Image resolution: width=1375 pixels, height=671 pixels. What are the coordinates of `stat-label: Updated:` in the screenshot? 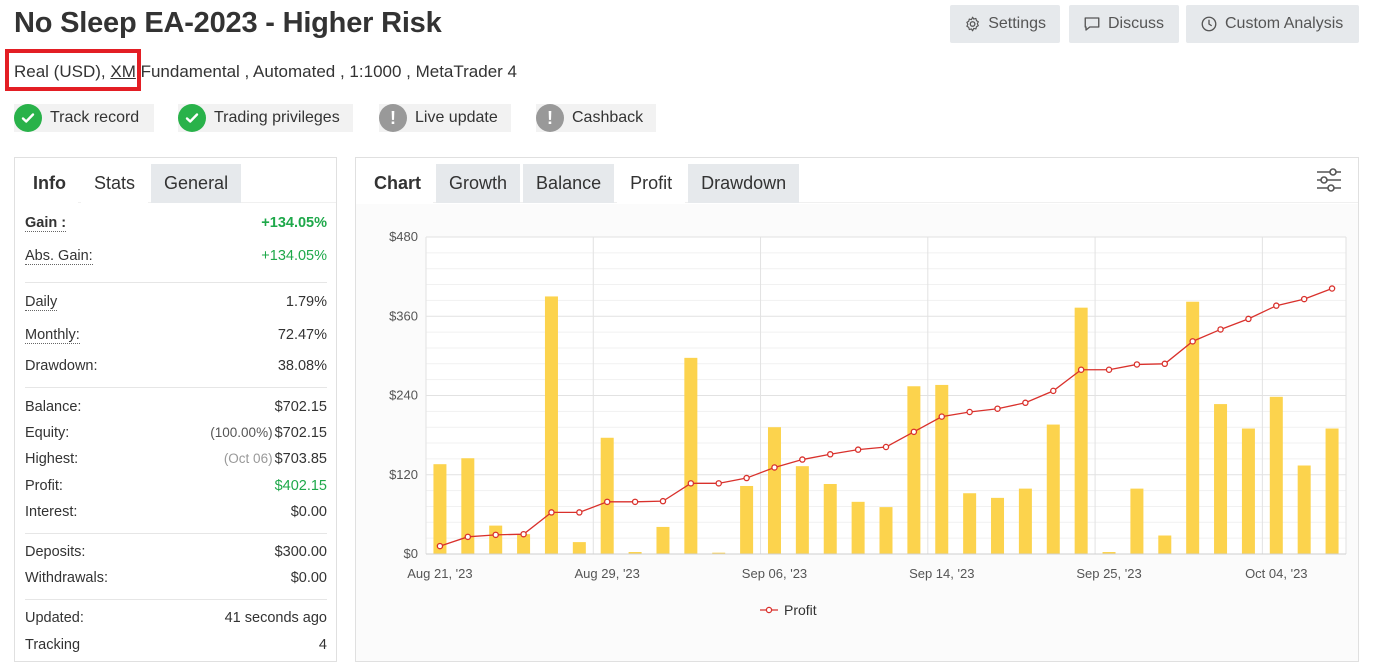 It's located at (54, 618).